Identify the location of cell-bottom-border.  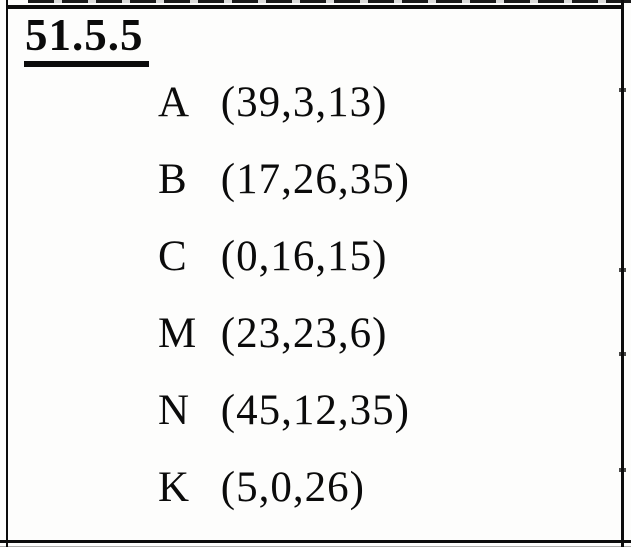
(315, 541).